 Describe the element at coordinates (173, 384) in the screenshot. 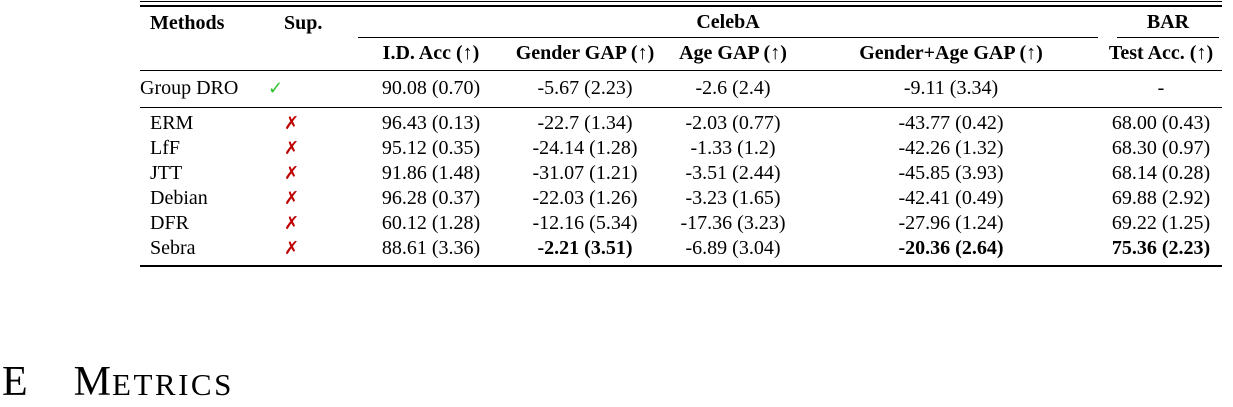

I see `section-title-rest: ETRICS` at that location.